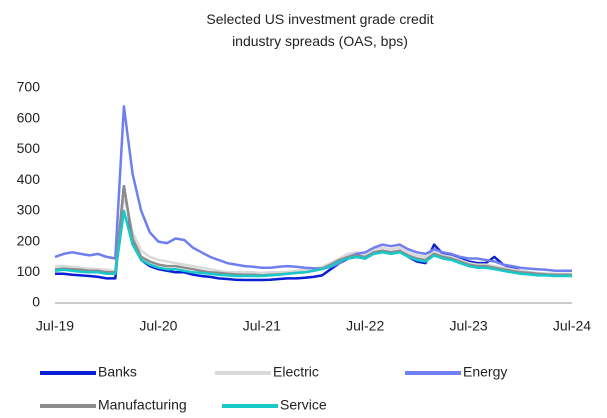 The image size is (607, 418). I want to click on legend-label: Electric, so click(296, 372).